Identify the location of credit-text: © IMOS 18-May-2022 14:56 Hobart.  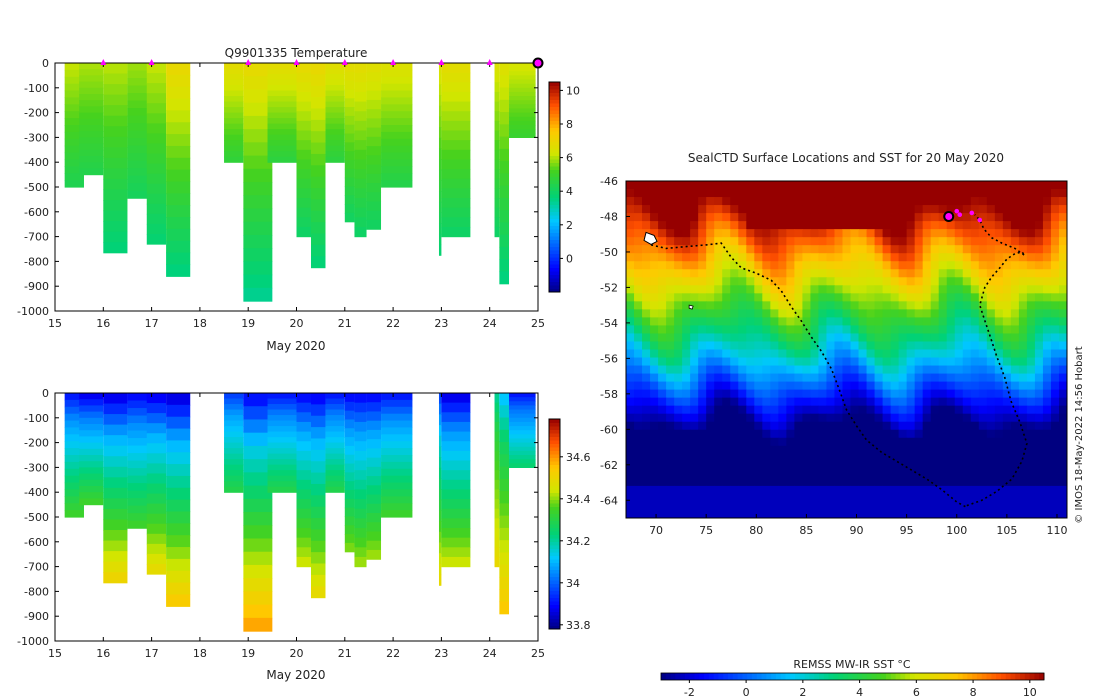
(1079, 434).